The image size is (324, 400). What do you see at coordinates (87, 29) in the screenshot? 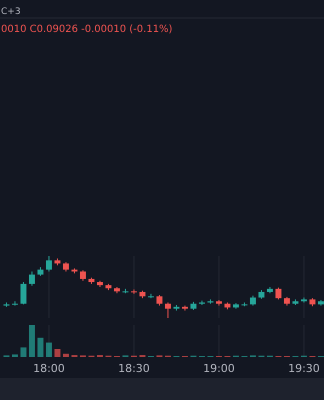
I see `text: 0010 C0.09026 -0.00010 (-0.11%)` at bounding box center [87, 29].